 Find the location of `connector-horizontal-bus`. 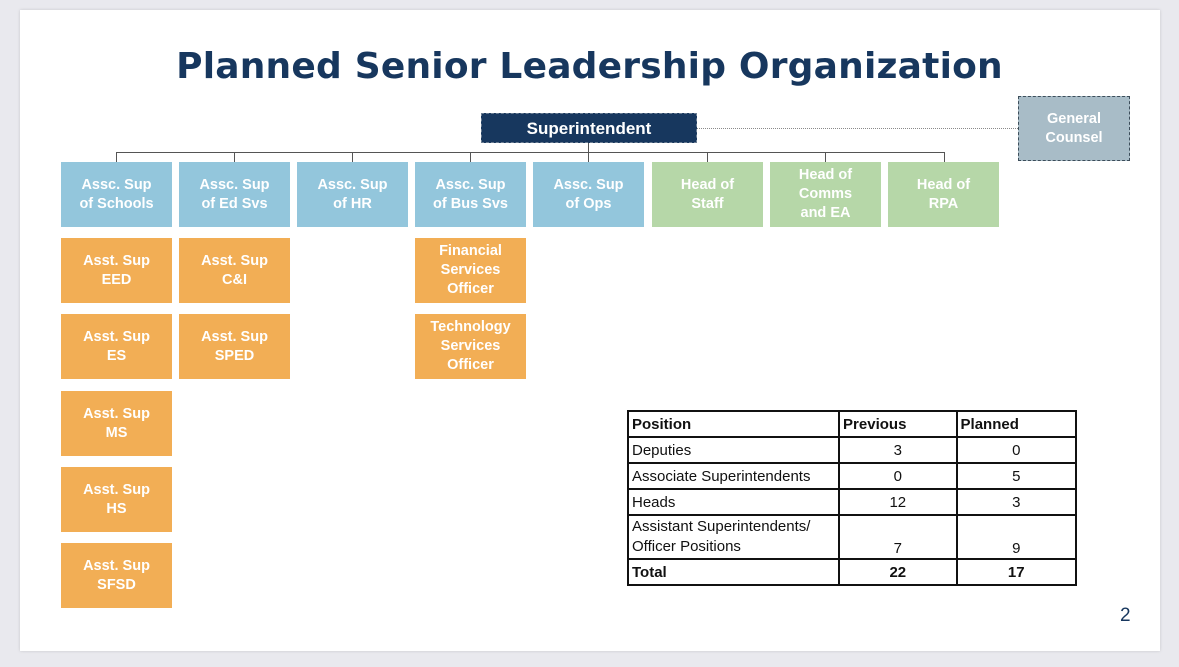

connector-horizontal-bus is located at coordinates (530, 152).